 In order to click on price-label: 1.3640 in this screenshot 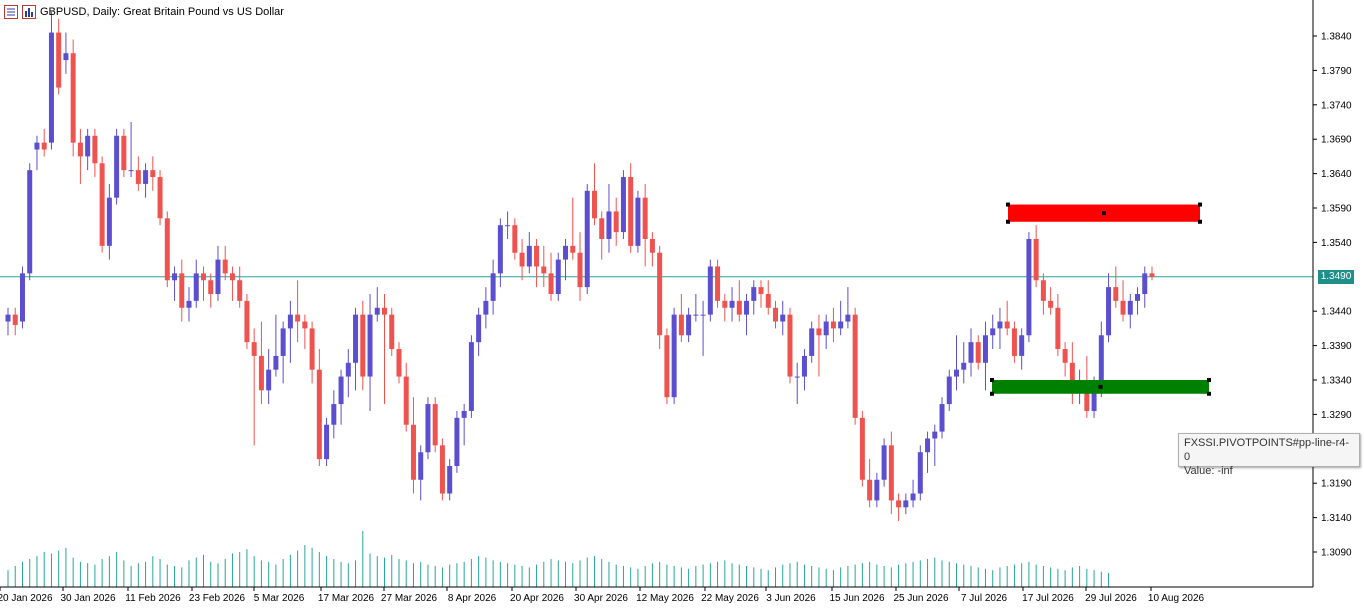, I will do `click(1336, 174)`.